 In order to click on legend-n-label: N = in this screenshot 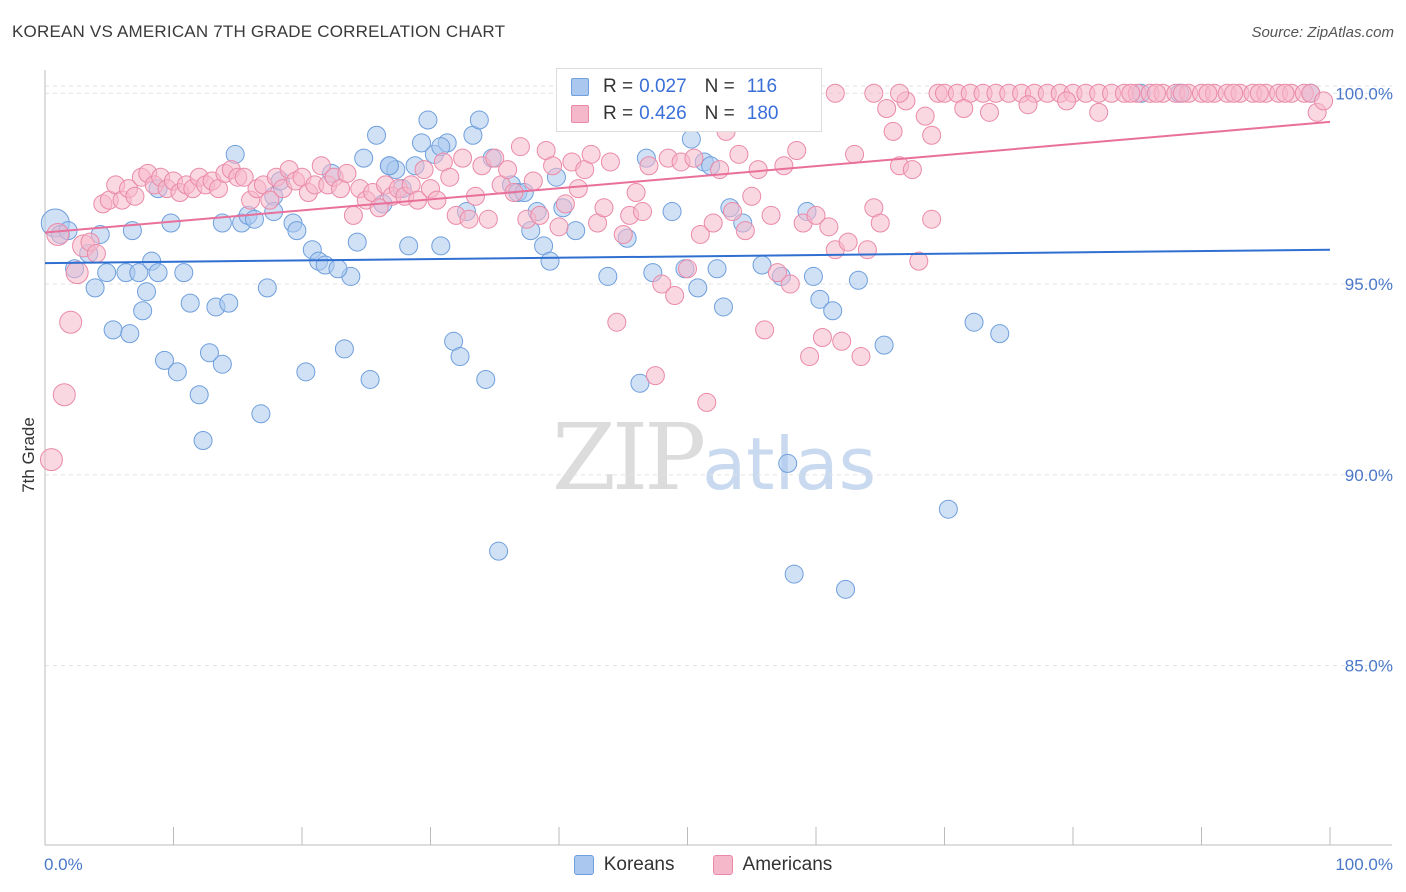, I will do `click(719, 113)`.